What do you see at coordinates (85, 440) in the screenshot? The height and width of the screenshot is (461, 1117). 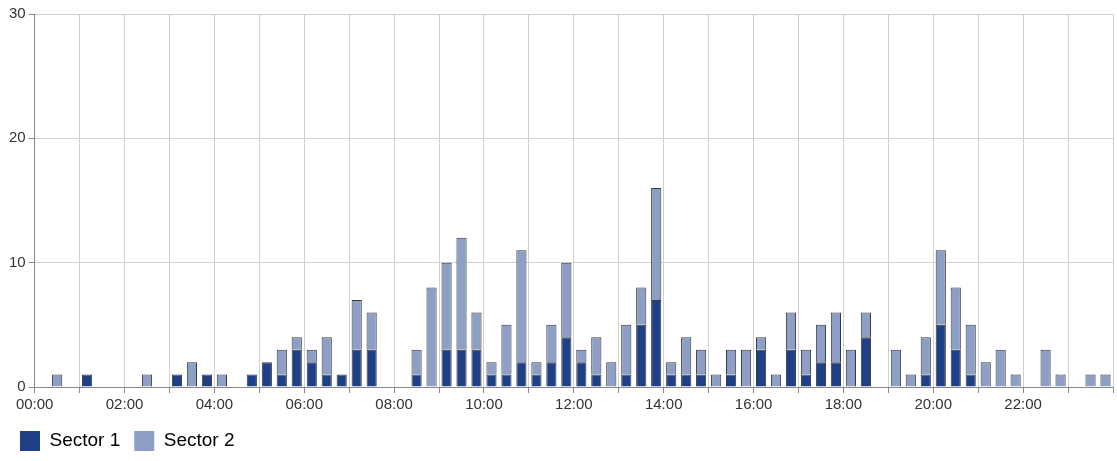 I see `legend-label: Sector 1` at bounding box center [85, 440].